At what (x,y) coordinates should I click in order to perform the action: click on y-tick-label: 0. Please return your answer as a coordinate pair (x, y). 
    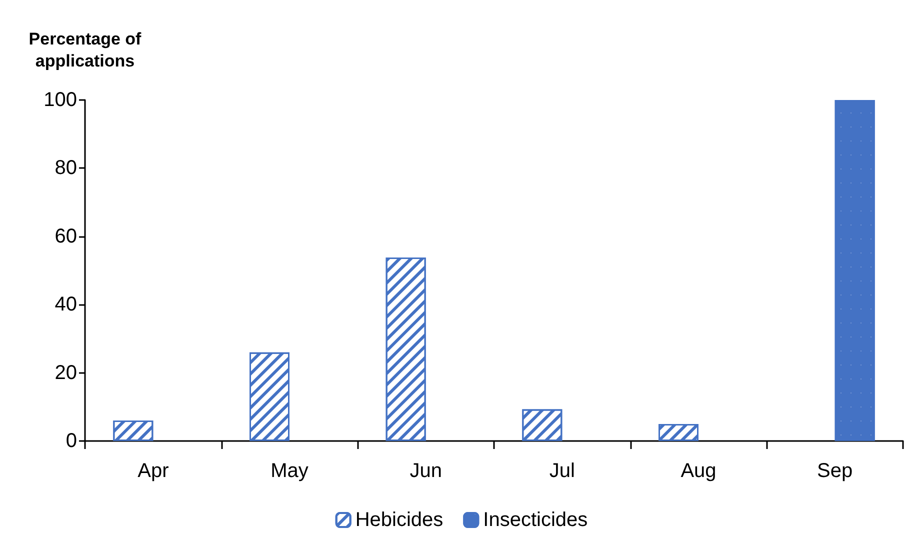
    Looking at the image, I should click on (71, 441).